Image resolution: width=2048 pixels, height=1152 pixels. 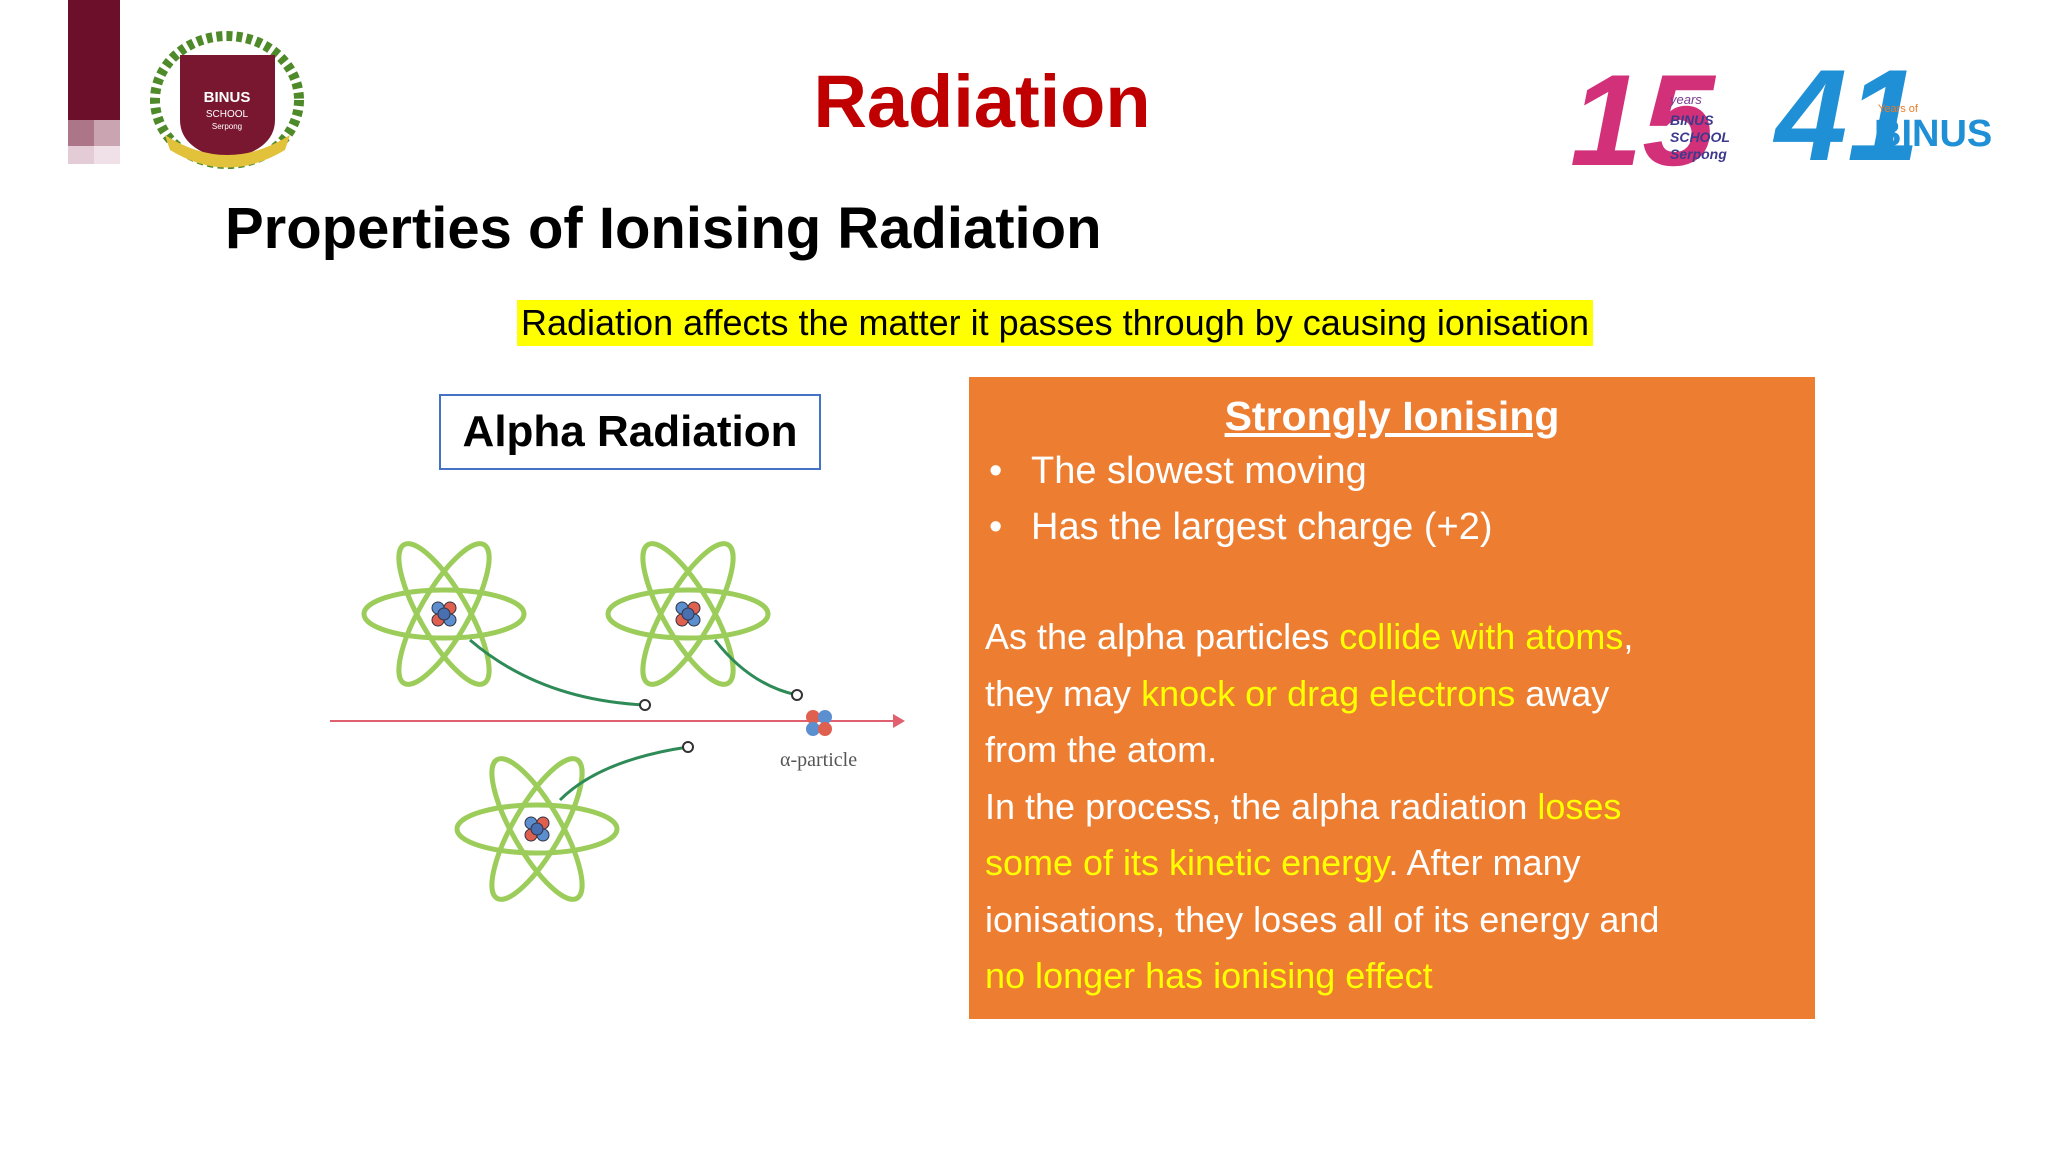 I want to click on text-segment: . After many, so click(x=1484, y=862).